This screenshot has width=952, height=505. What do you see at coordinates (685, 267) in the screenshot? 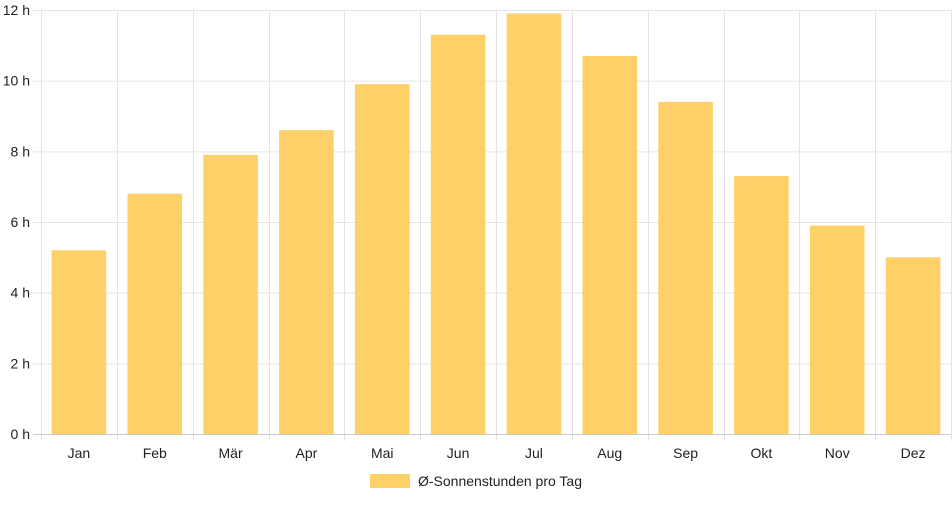
I see `bar-sep` at bounding box center [685, 267].